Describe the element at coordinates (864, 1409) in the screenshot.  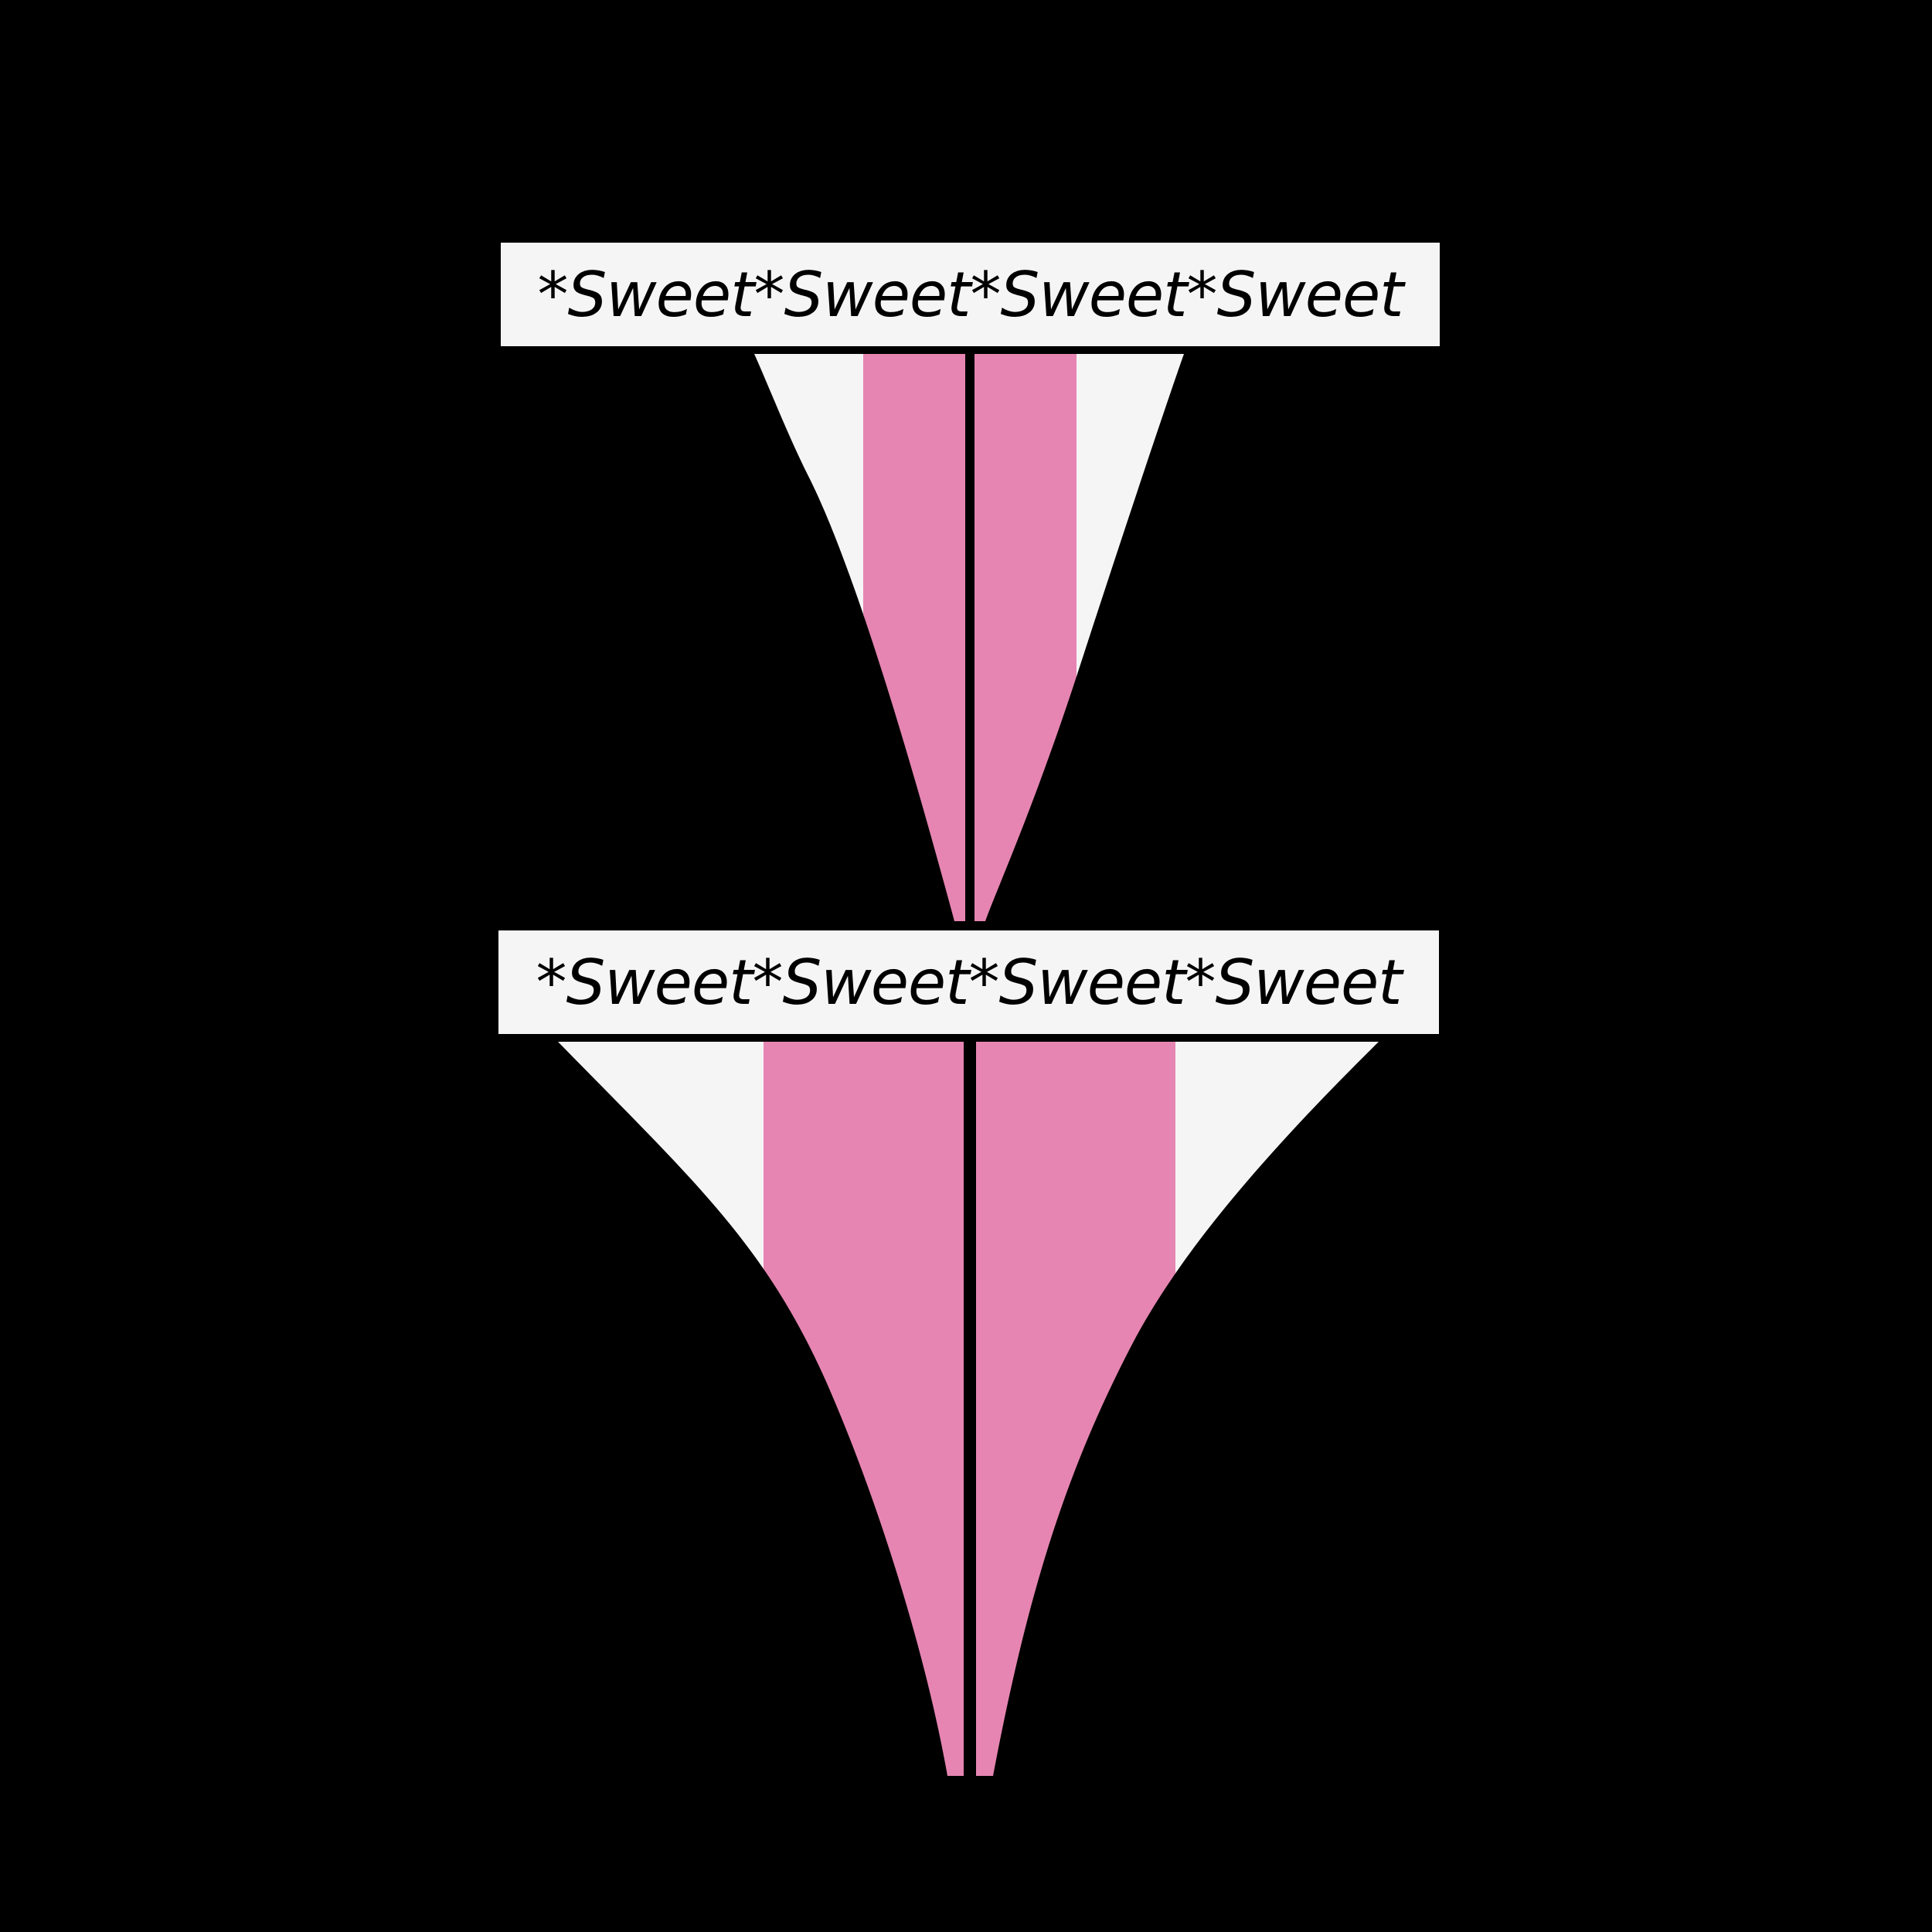
I see `bottom-left-pink-stripe` at that location.